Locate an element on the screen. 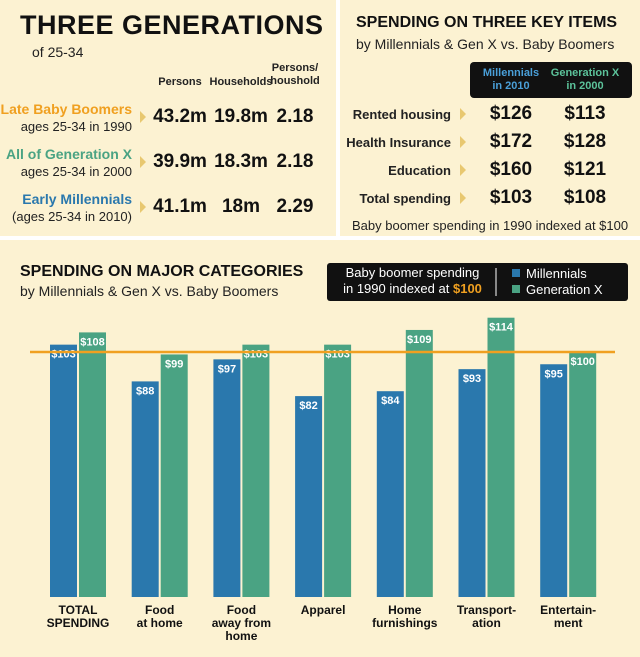  row-sublabel: ages 25-34 in 1990 is located at coordinates (76, 126).